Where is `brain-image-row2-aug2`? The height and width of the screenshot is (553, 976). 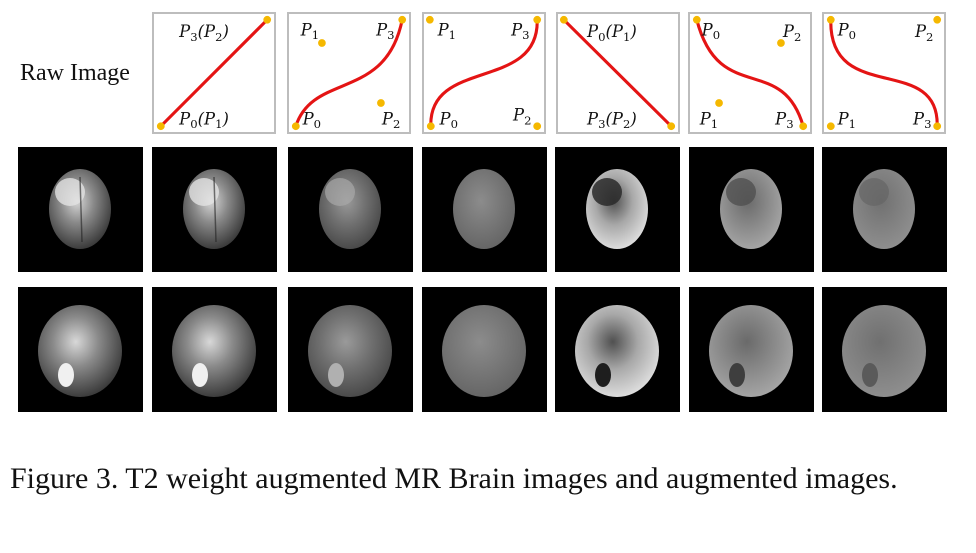
brain-image-row2-aug2 is located at coordinates (350, 349).